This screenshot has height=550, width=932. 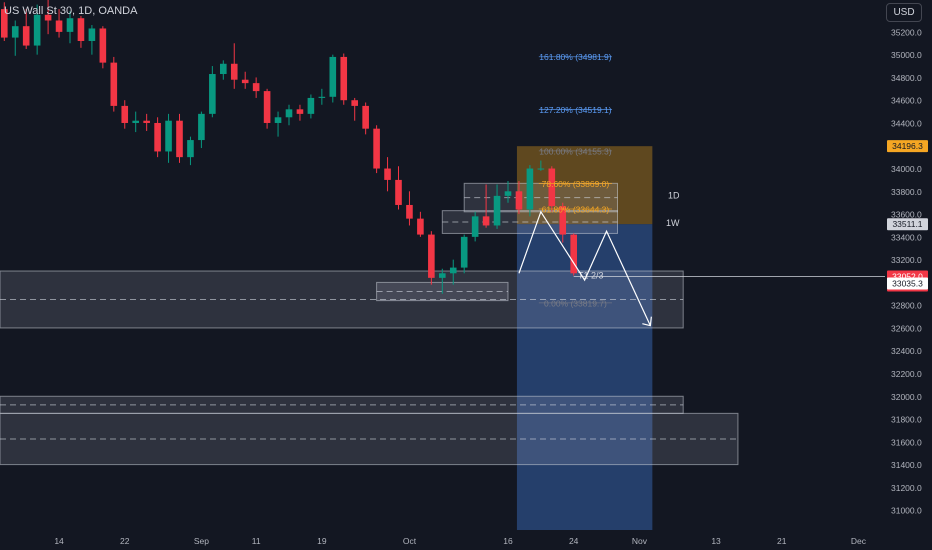 I want to click on price-tick-label: 33600.0, so click(x=906, y=215).